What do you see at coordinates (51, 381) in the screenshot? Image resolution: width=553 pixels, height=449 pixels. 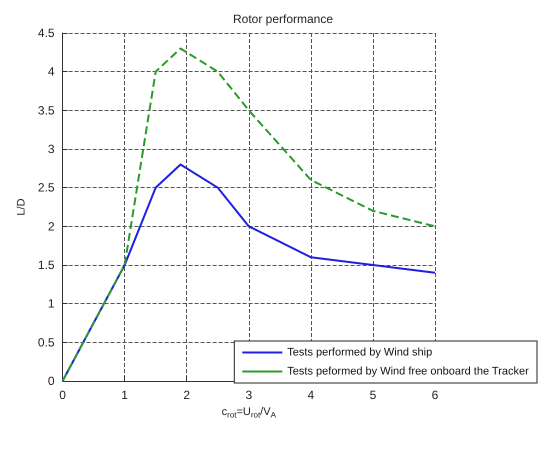 I see `y-tick-label: 0` at bounding box center [51, 381].